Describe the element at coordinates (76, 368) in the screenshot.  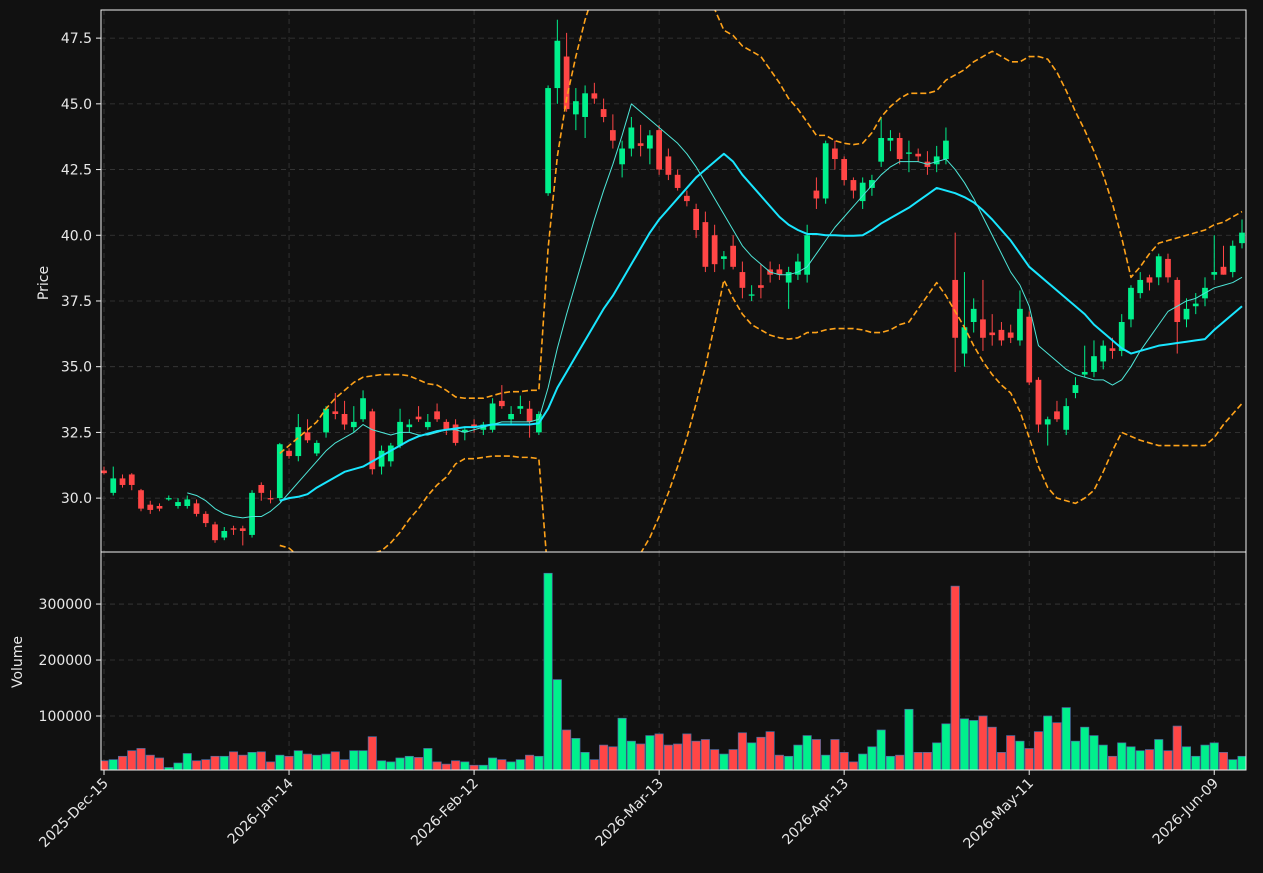
I see `y-tick-label: 35.0` at that location.